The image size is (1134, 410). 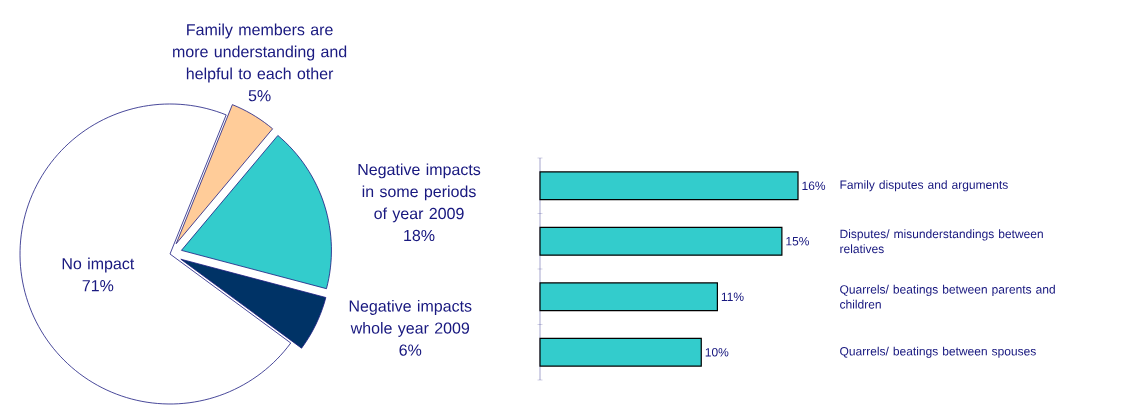 I want to click on data-label: 5%, so click(x=259, y=96).